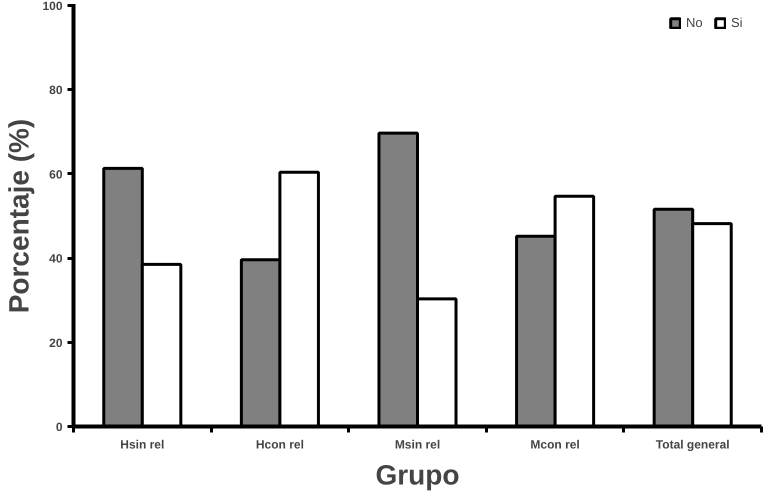 The width and height of the screenshot is (766, 493). Describe the element at coordinates (695, 22) in the screenshot. I see `legend-label: No` at that location.